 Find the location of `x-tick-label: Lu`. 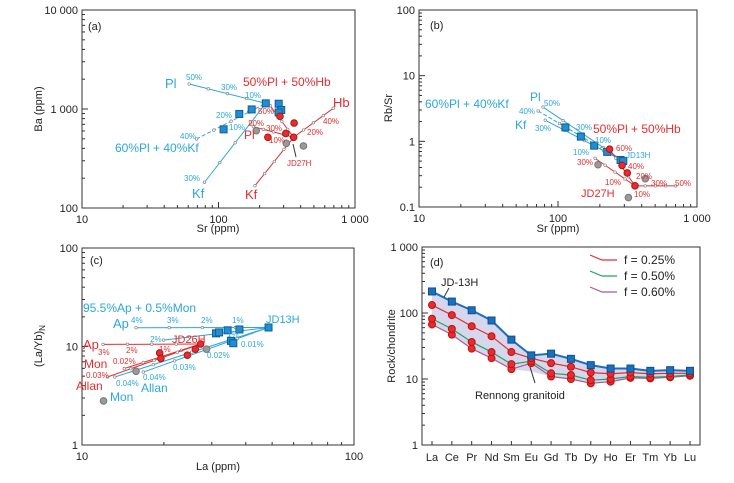

x-tick-label: Lu is located at coordinates (690, 458).